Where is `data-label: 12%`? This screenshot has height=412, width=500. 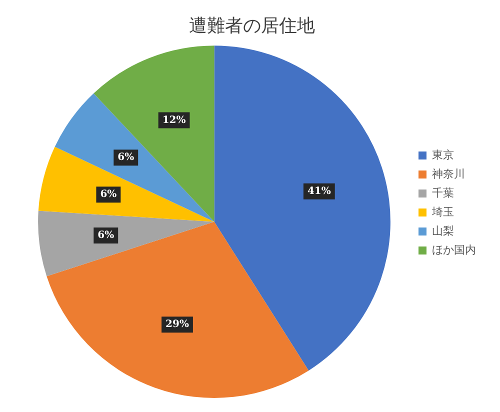 data-label: 12% is located at coordinates (174, 120).